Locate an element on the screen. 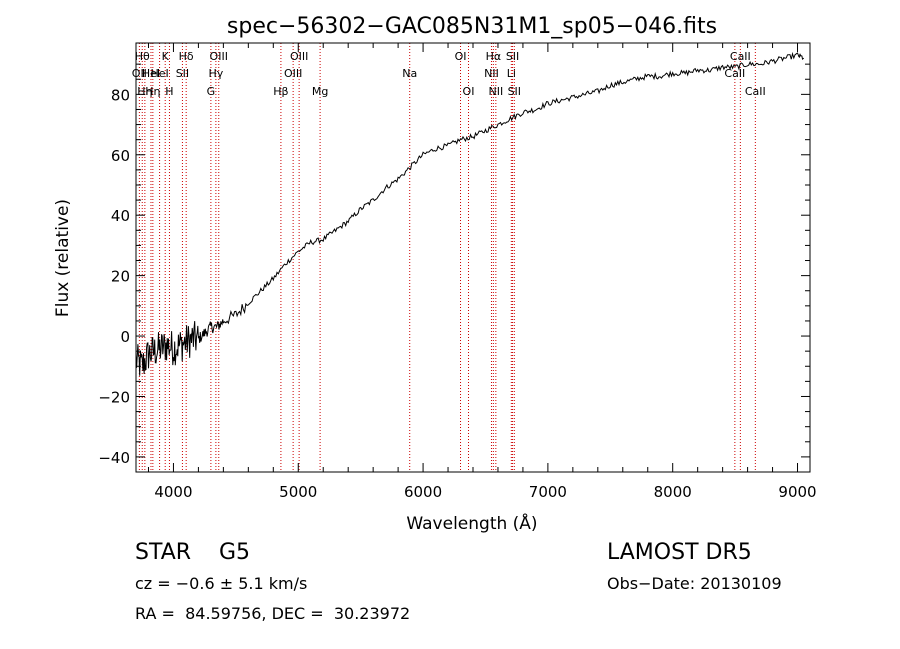 The image size is (900, 649). y-tick-label: 60 is located at coordinates (120, 156).